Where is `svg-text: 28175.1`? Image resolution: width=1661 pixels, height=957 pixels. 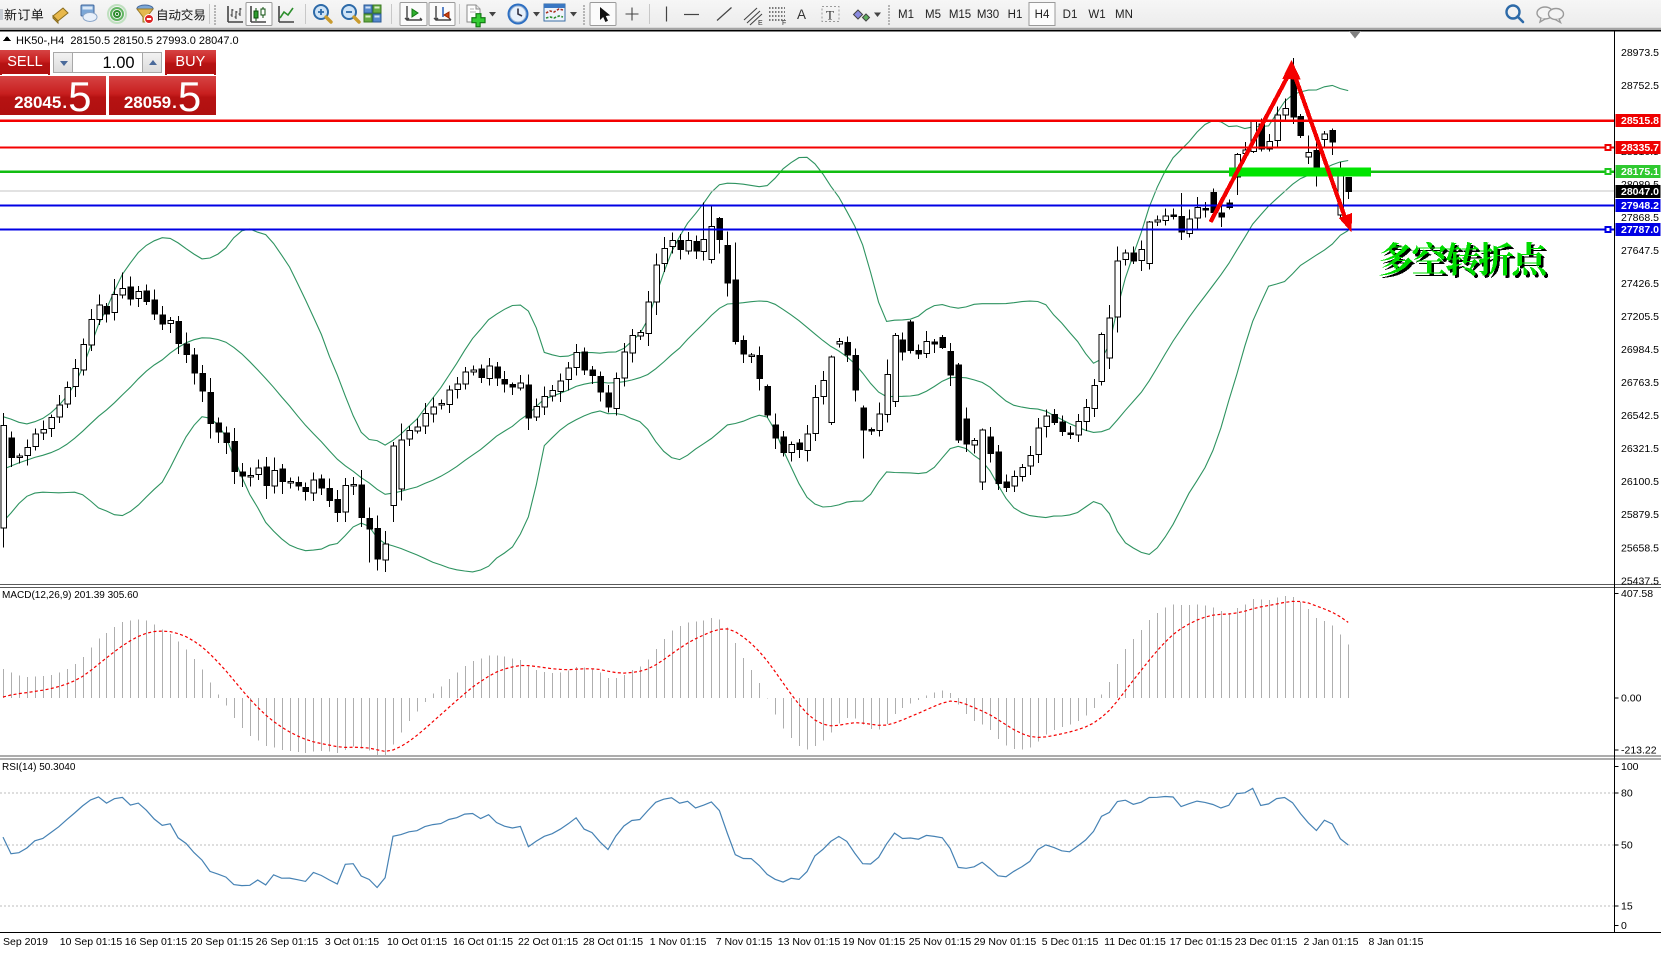
svg-text: 28175.1 is located at coordinates (1640, 172).